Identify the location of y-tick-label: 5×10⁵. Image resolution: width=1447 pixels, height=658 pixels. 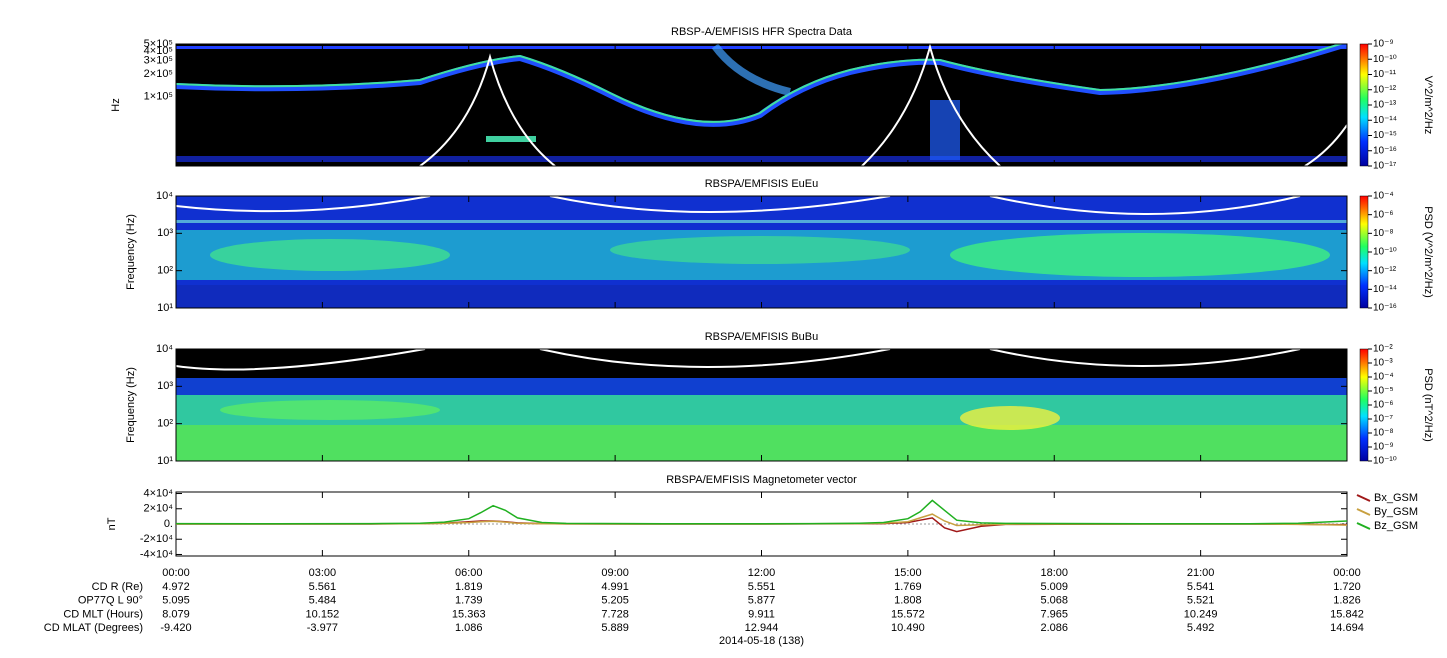
(158, 44).